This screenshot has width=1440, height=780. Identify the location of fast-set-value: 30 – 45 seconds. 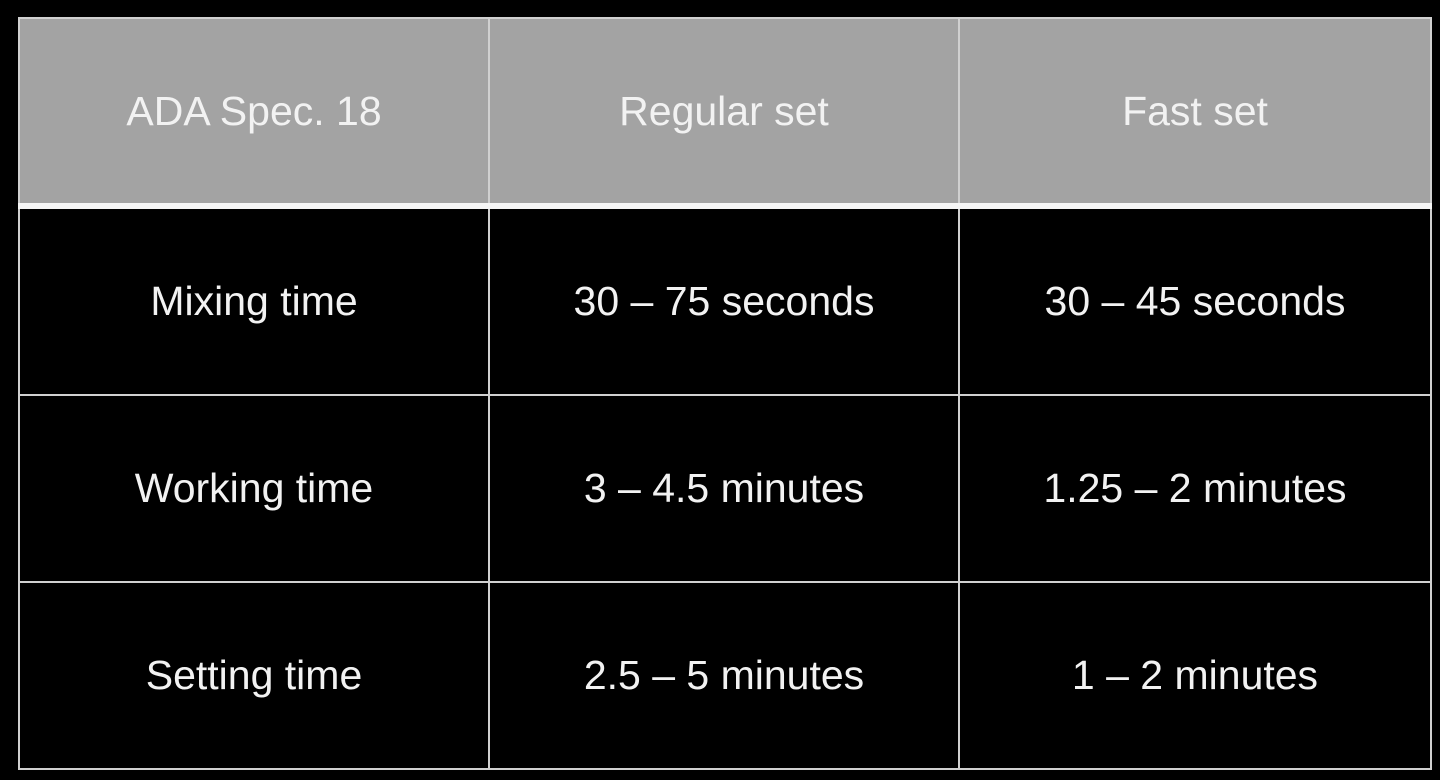
(1195, 300).